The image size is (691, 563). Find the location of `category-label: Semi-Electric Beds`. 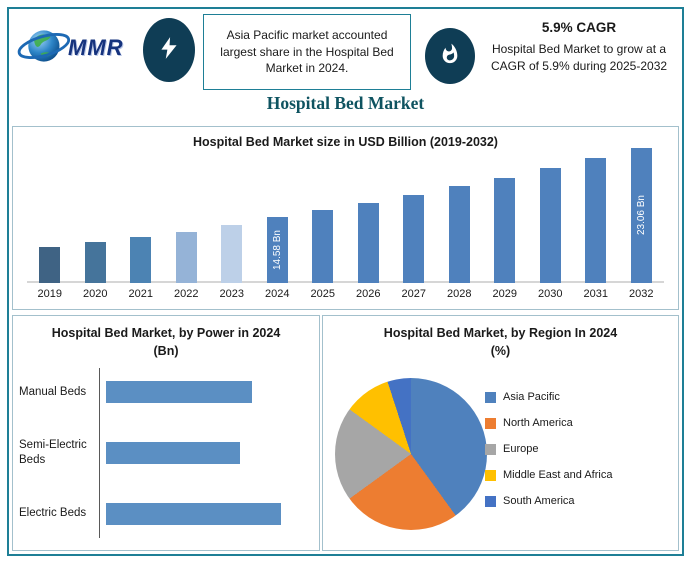

category-label: Semi-Electric Beds is located at coordinates (53, 452).